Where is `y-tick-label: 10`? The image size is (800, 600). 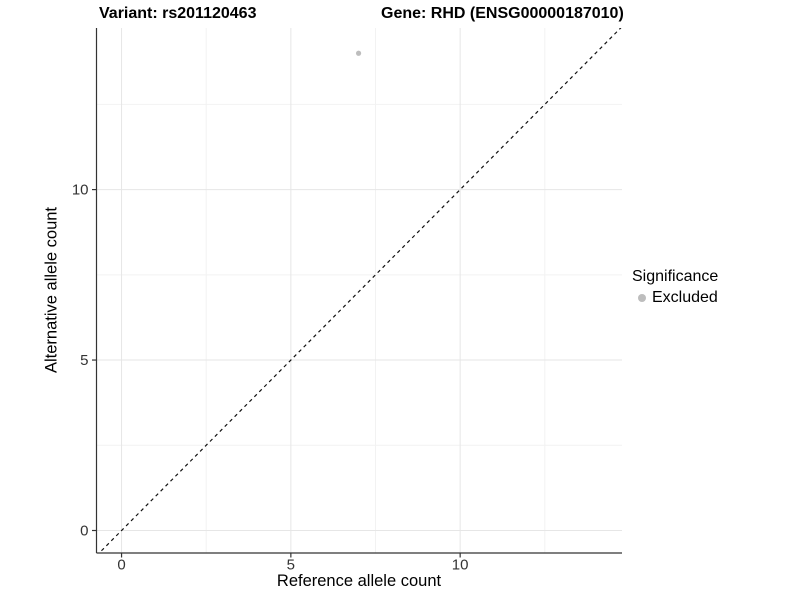 y-tick-label: 10 is located at coordinates (80, 190).